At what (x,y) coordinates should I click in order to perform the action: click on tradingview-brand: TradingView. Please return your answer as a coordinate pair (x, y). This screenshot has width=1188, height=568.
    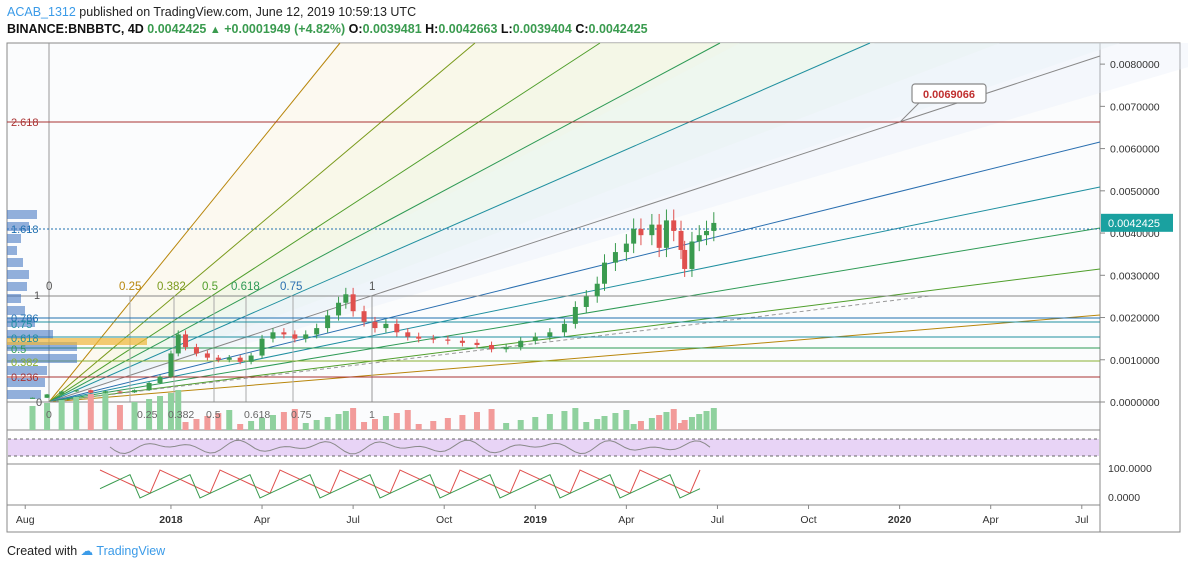
    Looking at the image, I should click on (131, 551).